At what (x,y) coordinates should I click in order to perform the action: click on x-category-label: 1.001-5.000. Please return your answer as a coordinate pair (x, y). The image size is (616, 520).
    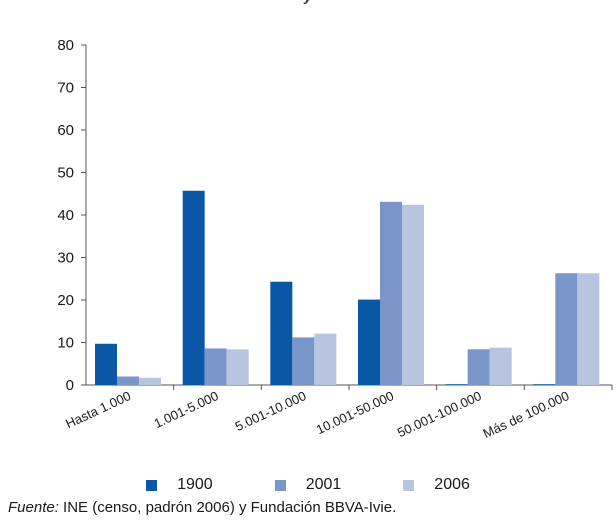
    Looking at the image, I should click on (186, 409).